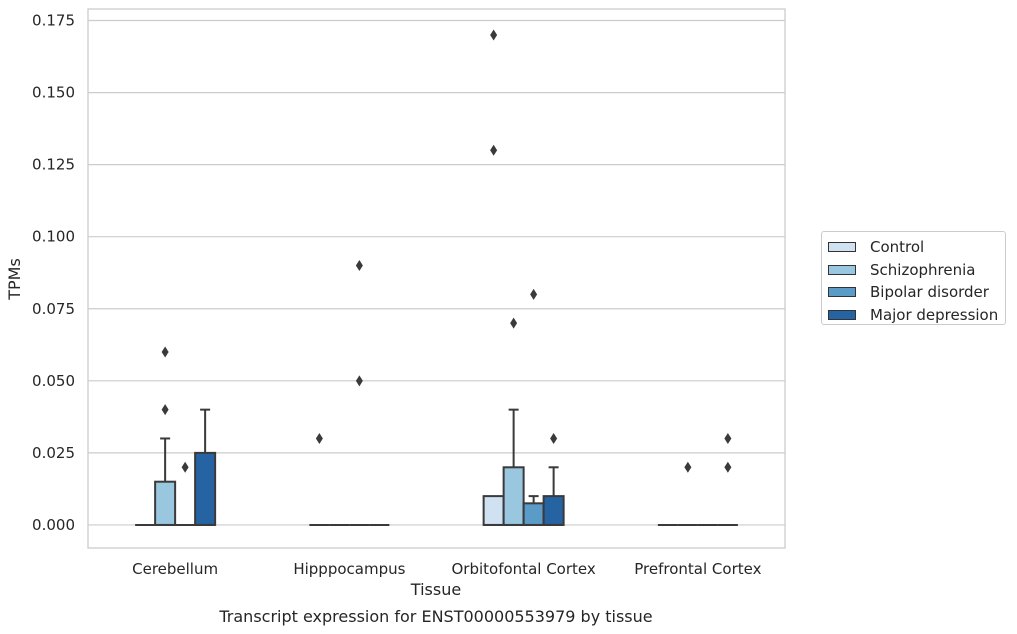 This screenshot has width=1017, height=634. What do you see at coordinates (524, 569) in the screenshot?
I see `x-tick-label: Orbitofontal Cortex` at bounding box center [524, 569].